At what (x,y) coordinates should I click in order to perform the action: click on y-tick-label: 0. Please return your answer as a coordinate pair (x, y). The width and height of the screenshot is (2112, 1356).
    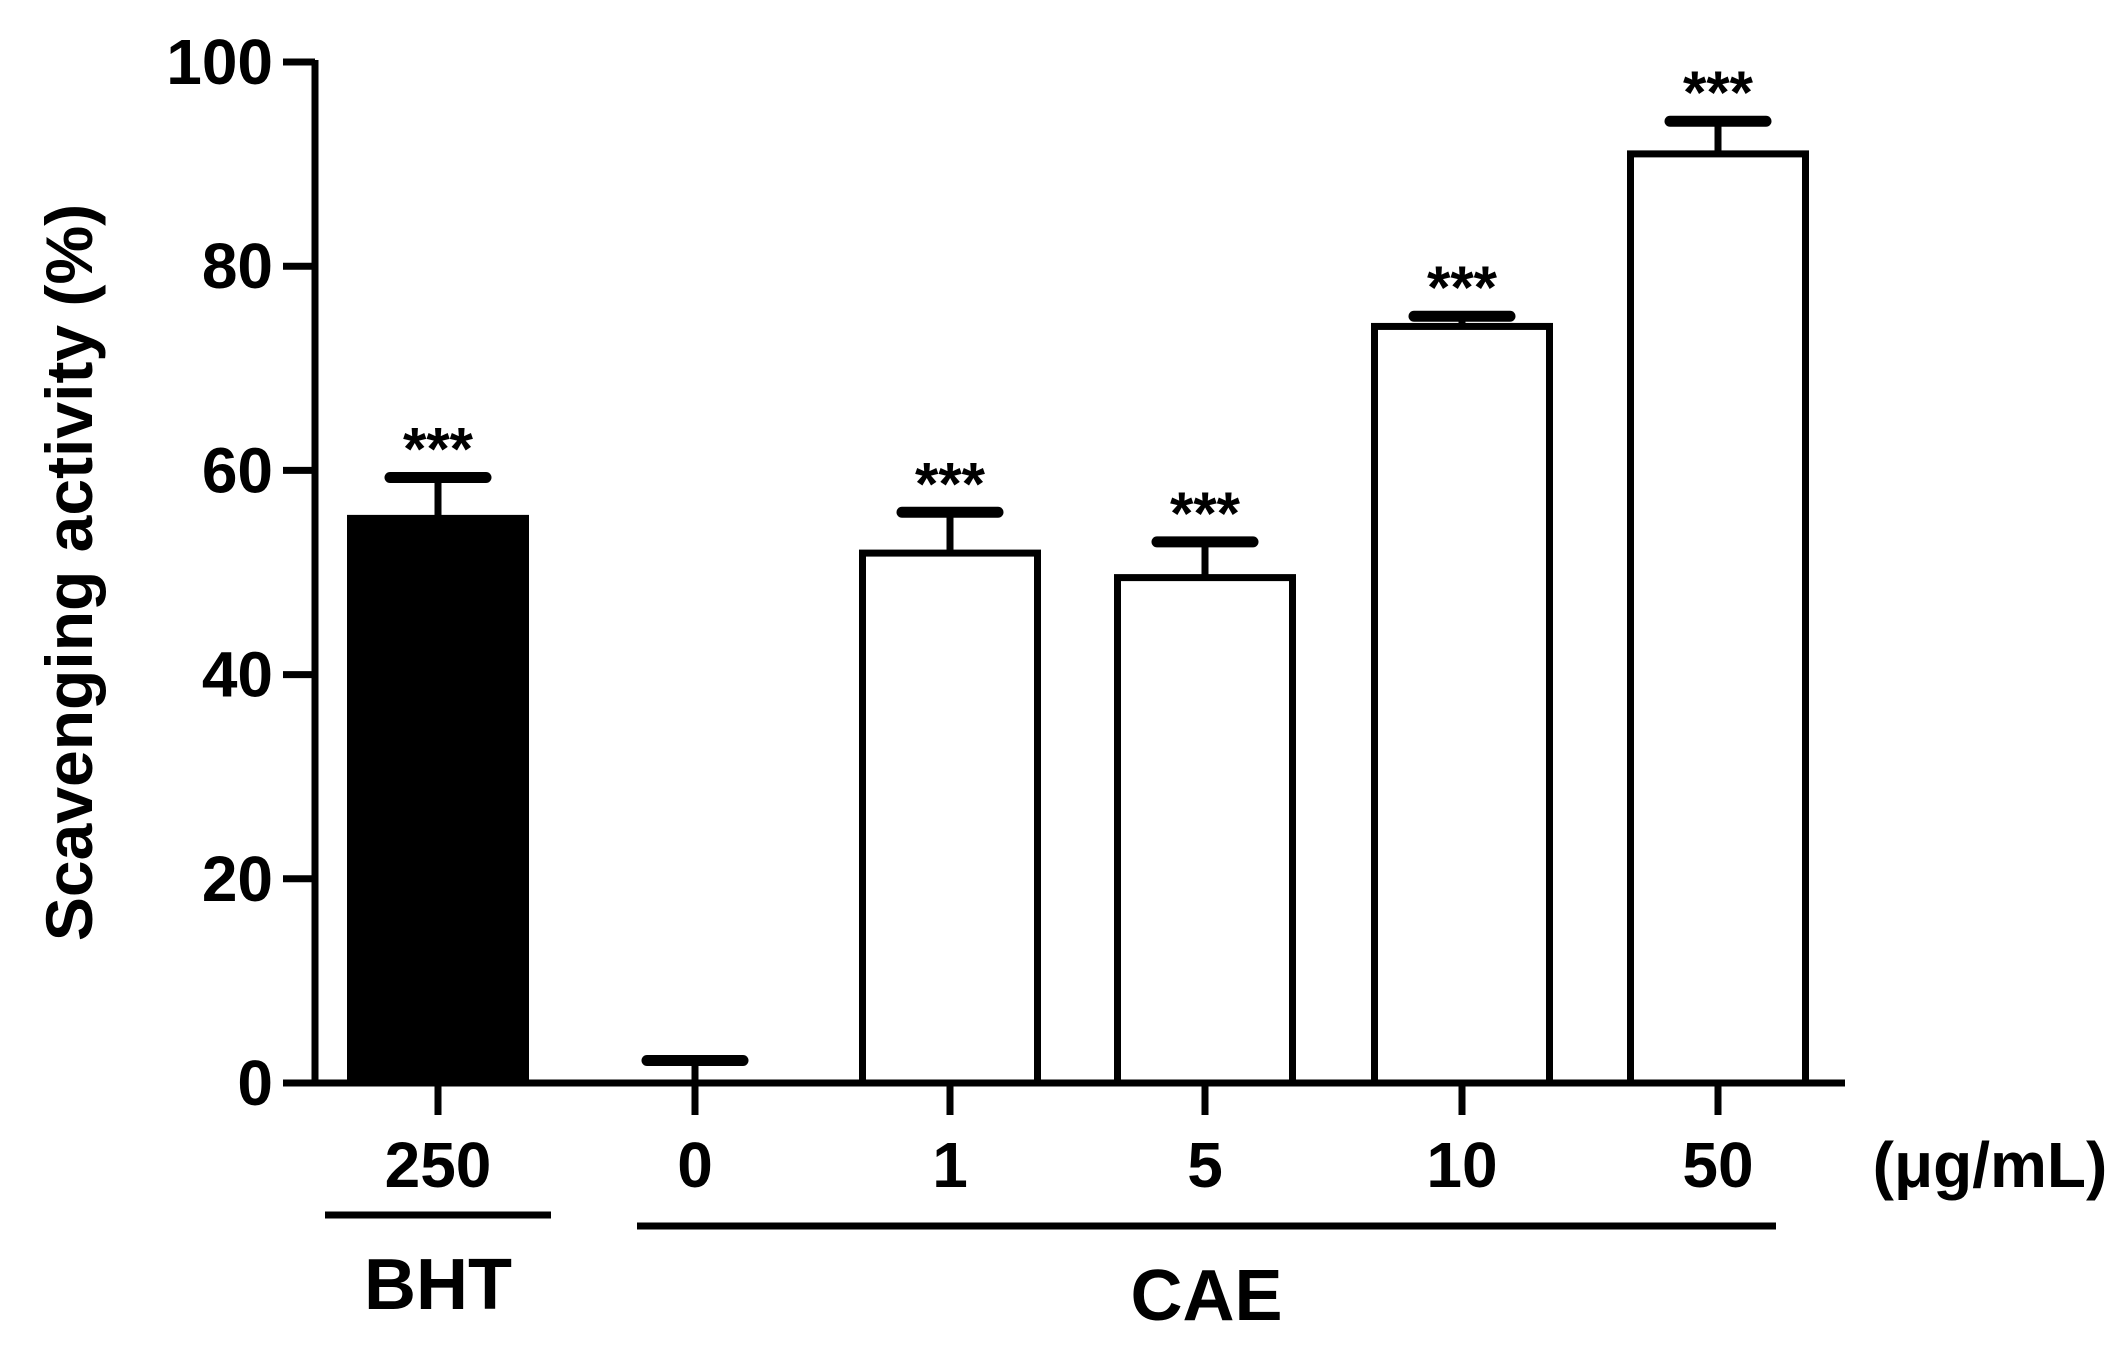
    Looking at the image, I should click on (255, 1083).